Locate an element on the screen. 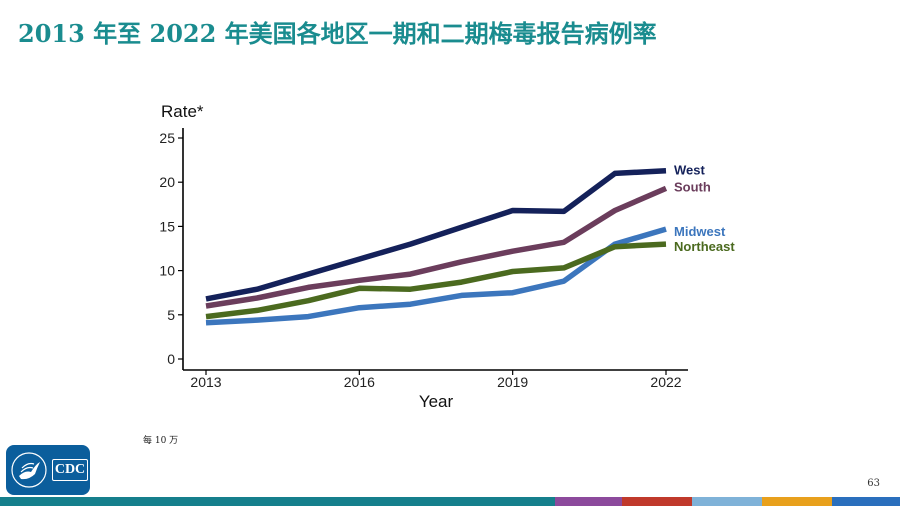 The width and height of the screenshot is (900, 506). hhs-eagle-icon is located at coordinates (29, 470).